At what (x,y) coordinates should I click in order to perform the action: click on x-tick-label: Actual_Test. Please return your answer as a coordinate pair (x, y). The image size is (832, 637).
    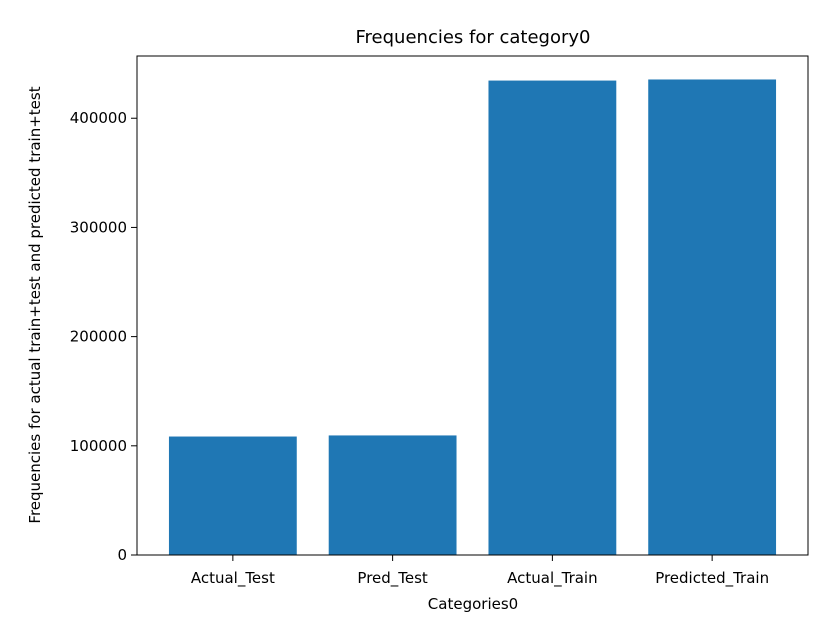
    Looking at the image, I should click on (233, 578).